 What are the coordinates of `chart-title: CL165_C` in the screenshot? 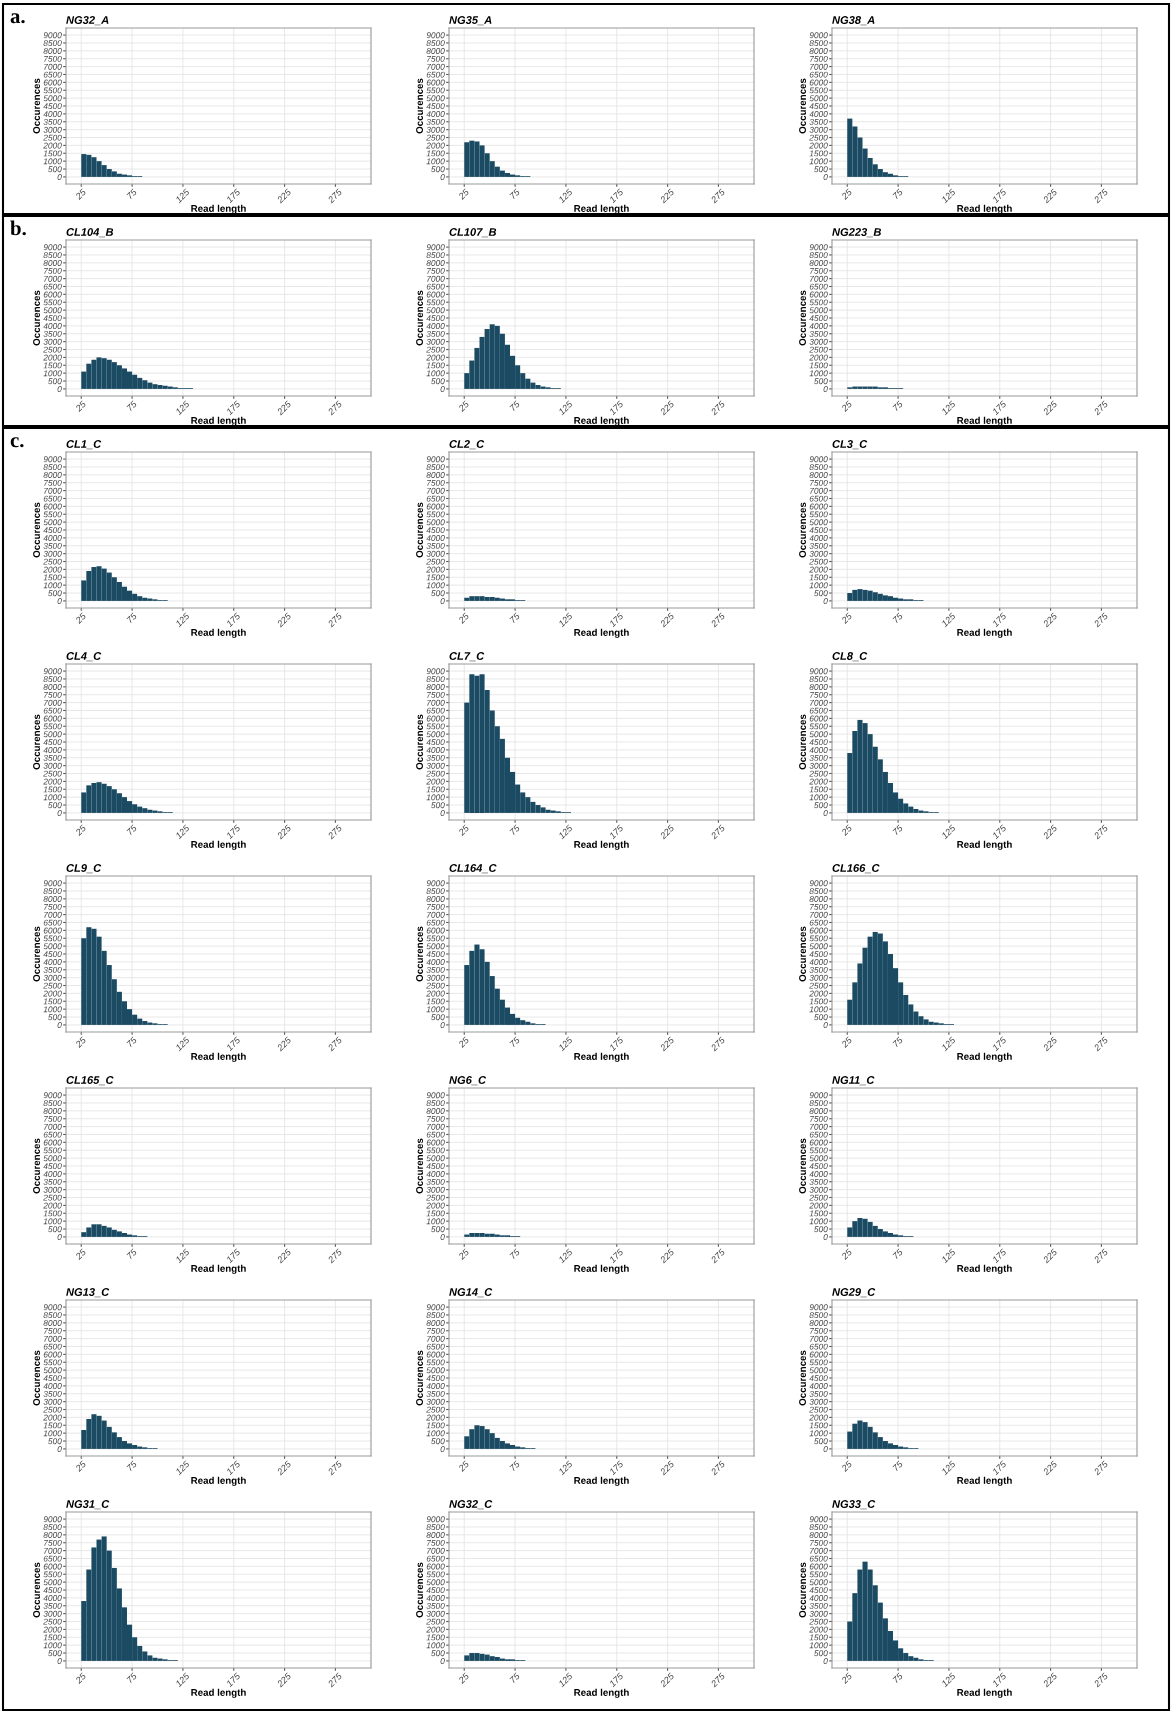 It's located at (90, 1081).